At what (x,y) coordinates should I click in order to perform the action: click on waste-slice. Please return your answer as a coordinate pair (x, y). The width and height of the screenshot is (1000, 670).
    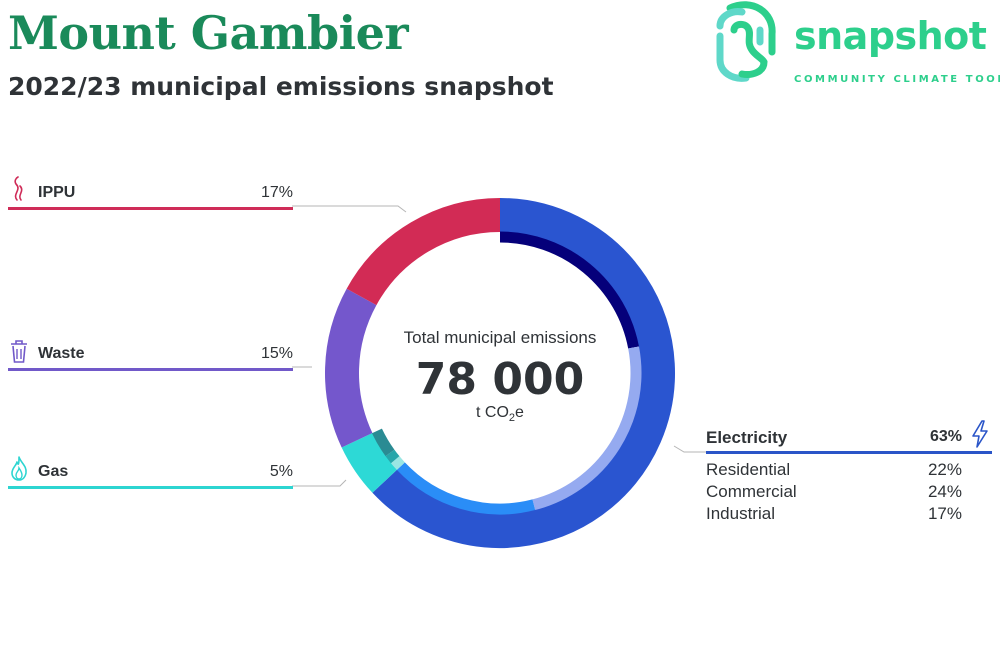
    Looking at the image, I should click on (351, 368).